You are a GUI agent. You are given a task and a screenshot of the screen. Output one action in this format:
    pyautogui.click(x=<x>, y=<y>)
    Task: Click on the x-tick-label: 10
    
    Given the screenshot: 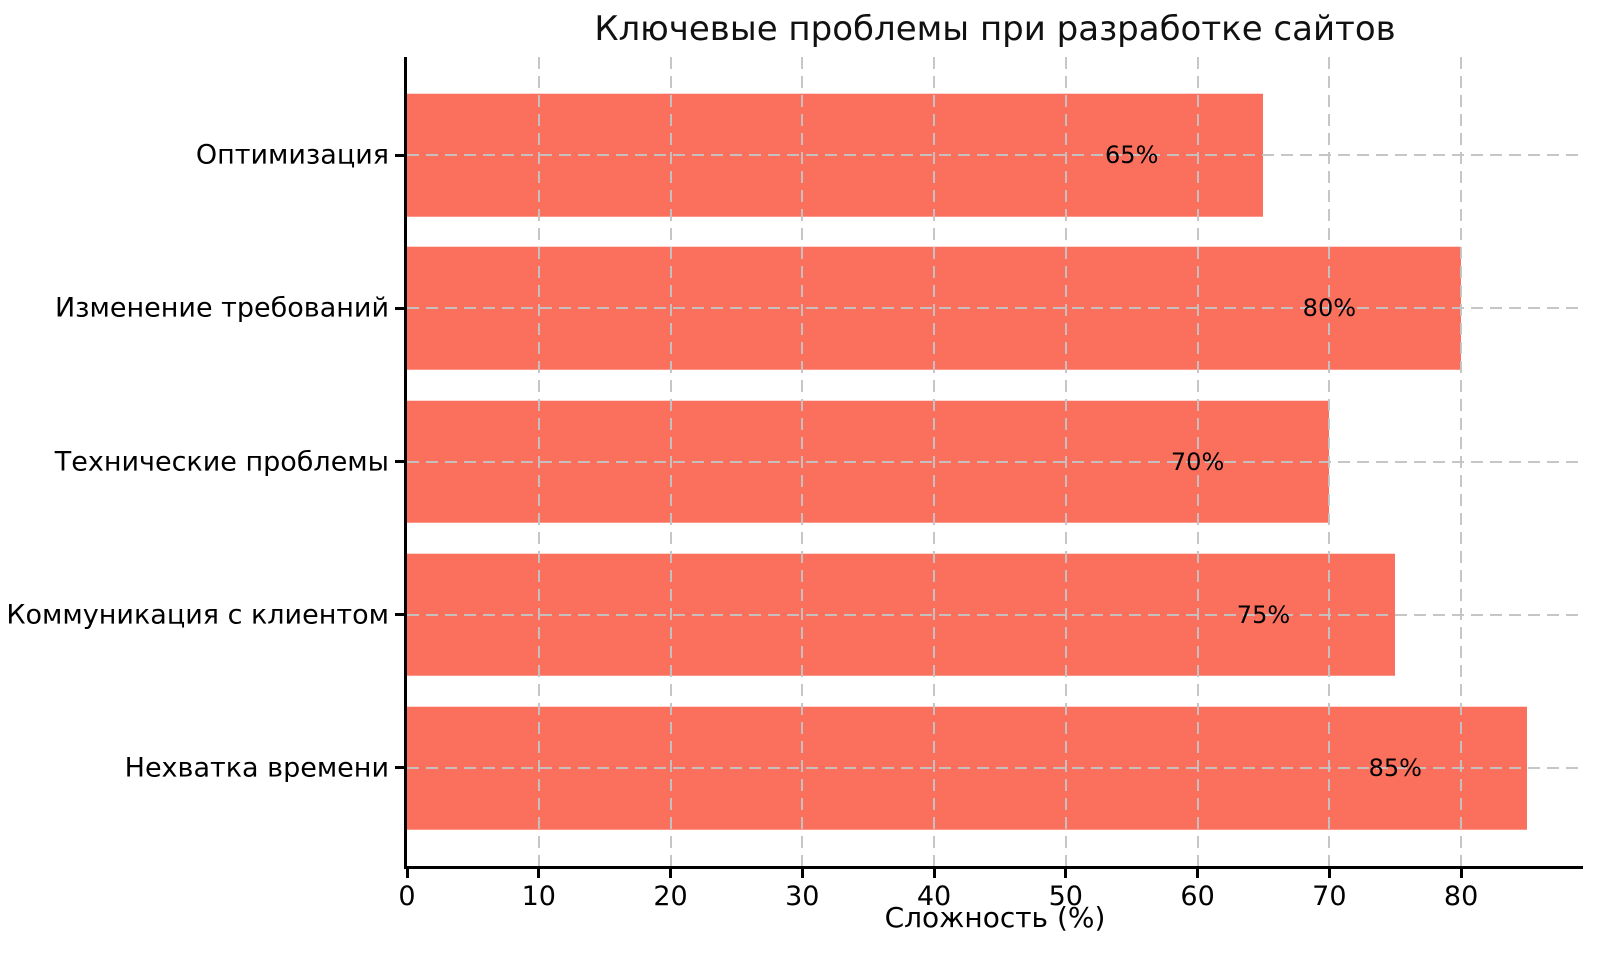 What is the action you would take?
    pyautogui.click(x=538, y=896)
    